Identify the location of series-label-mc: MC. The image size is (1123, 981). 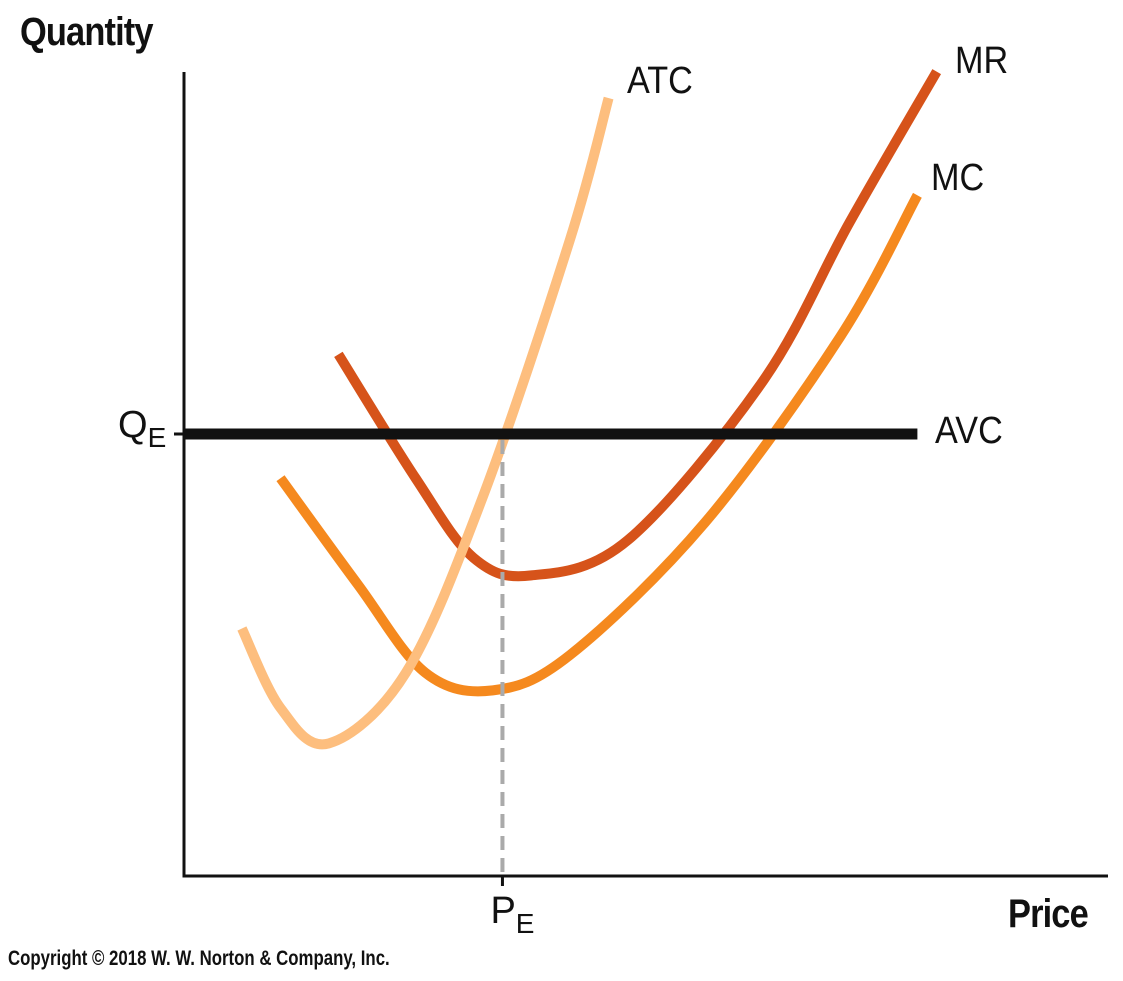
(958, 178).